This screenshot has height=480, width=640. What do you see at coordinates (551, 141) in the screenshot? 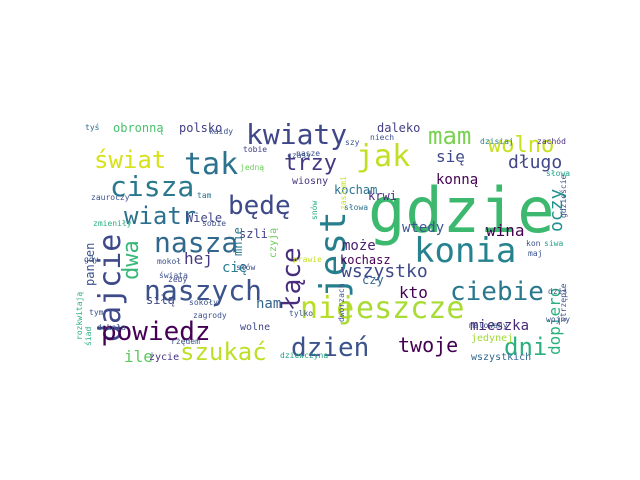
I see `cloud-word: zachód` at bounding box center [551, 141].